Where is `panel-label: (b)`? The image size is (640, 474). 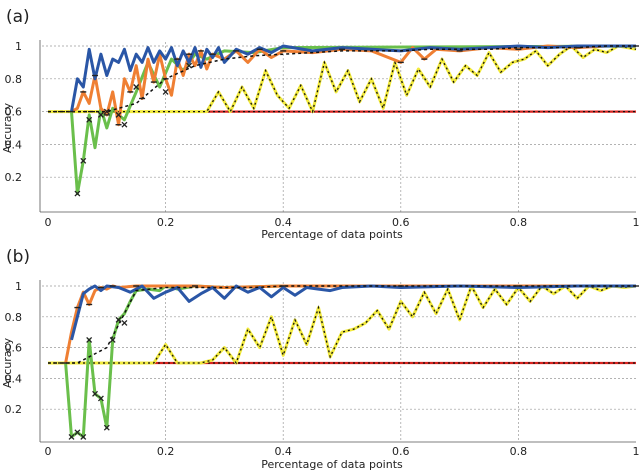 panel-label: (b) is located at coordinates (18, 257).